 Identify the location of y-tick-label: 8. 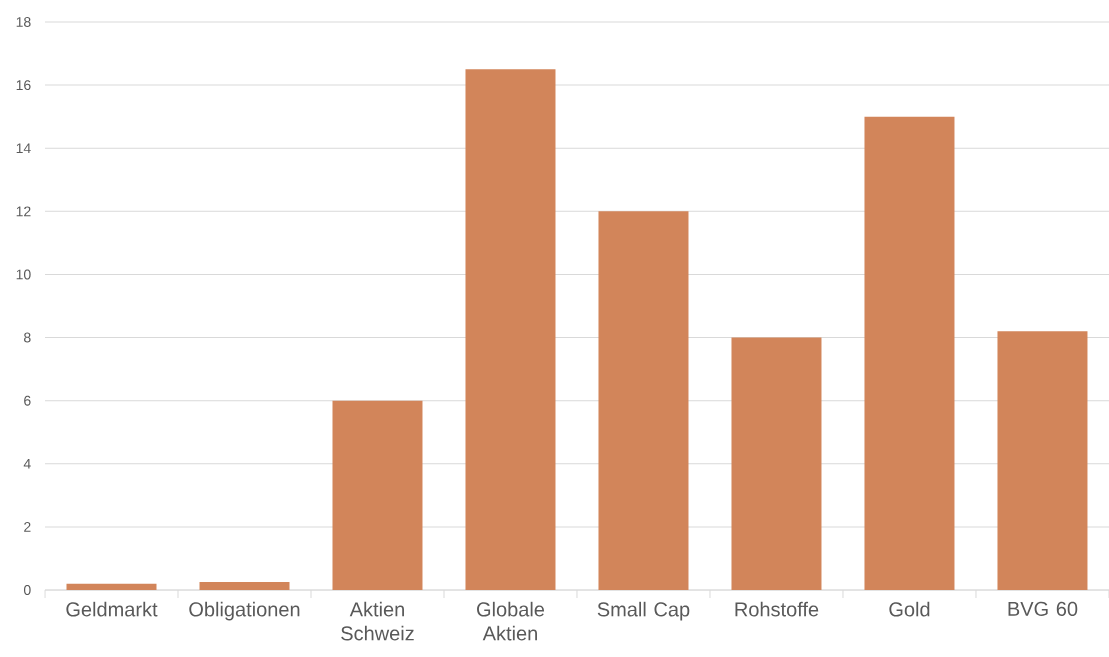
(27, 337).